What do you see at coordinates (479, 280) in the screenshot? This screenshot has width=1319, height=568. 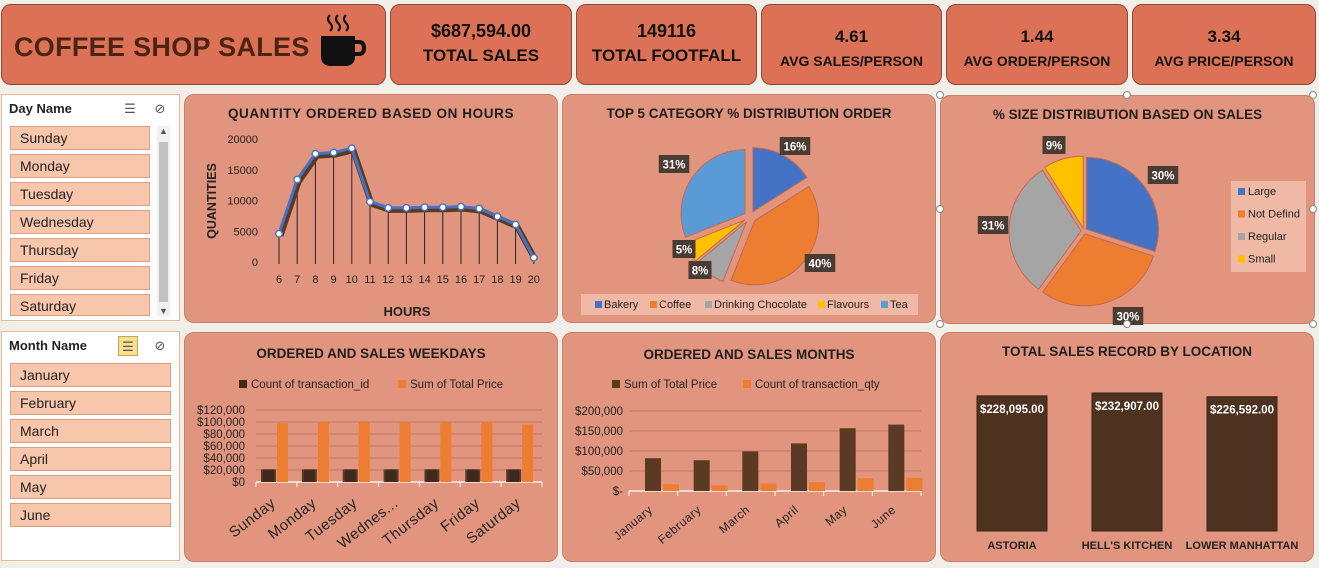 I see `x-tick-label: 17` at bounding box center [479, 280].